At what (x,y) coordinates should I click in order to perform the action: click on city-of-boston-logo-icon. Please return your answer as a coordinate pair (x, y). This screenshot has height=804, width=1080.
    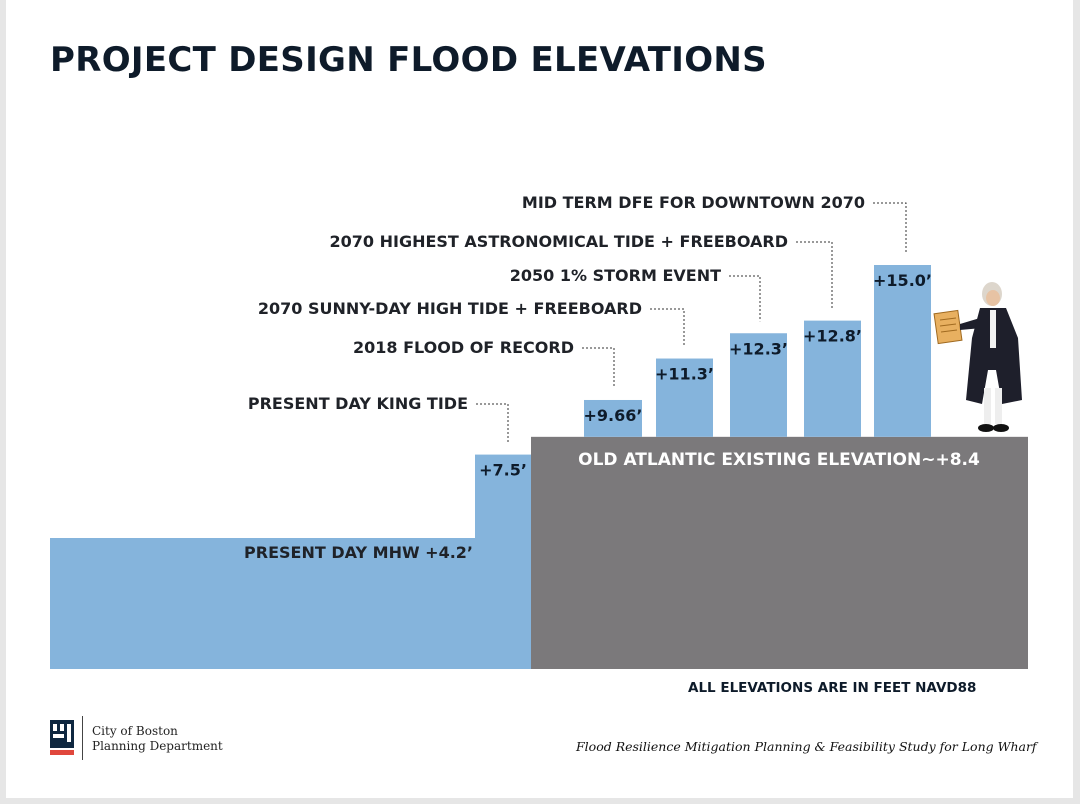
    Looking at the image, I should click on (62, 737).